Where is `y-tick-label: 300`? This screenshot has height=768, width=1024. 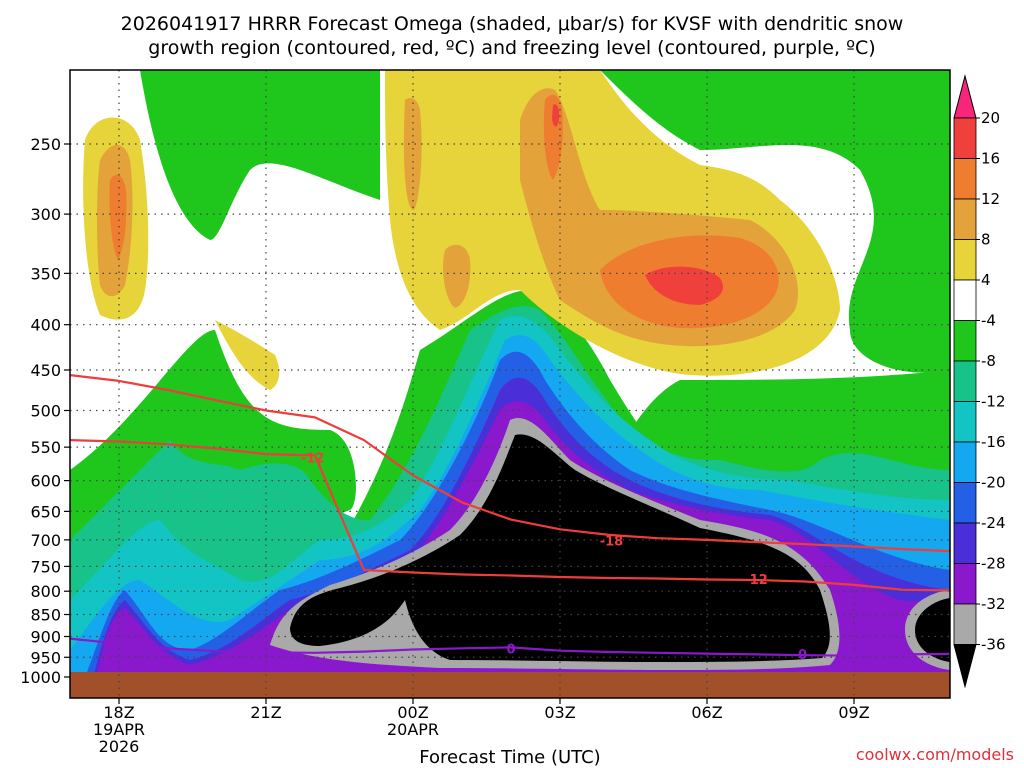
y-tick-label: 300 is located at coordinates (45, 214).